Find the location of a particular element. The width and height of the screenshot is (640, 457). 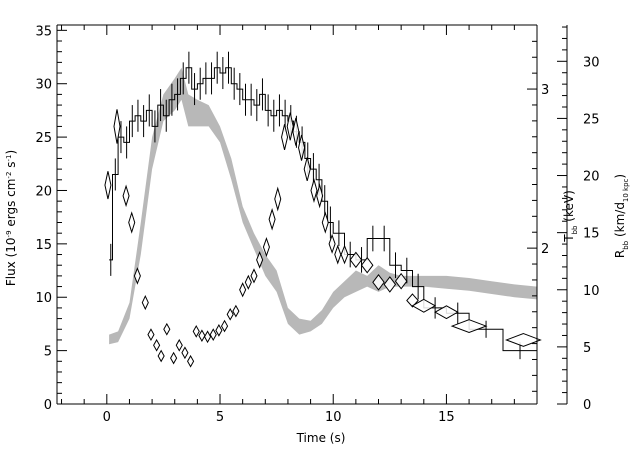

y-tick-label: 35 is located at coordinates (43, 31).